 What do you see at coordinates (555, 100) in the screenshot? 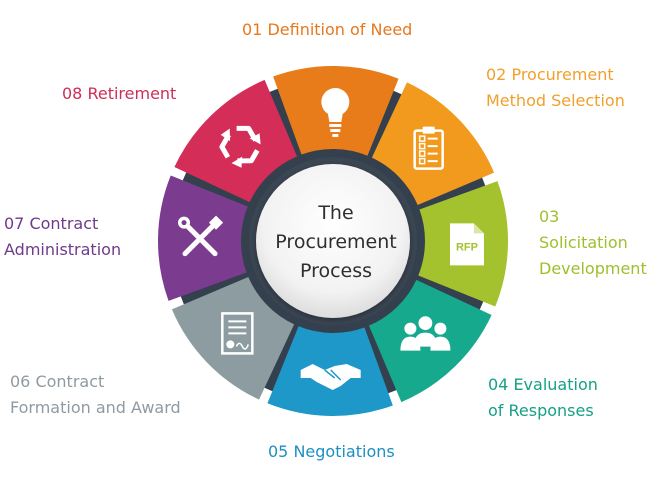
I see `stage-label-line: Method Selection` at bounding box center [555, 100].